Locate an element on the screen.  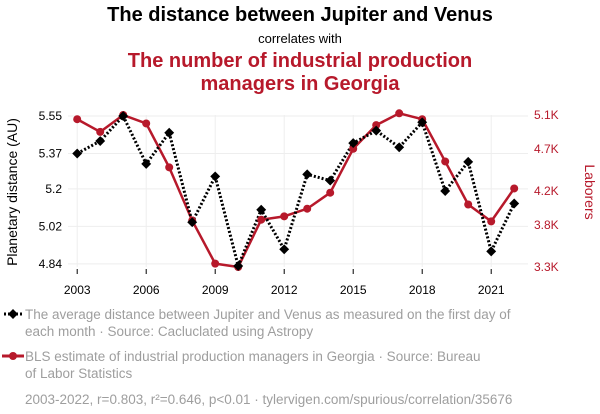
x-tick-label: 2003 is located at coordinates (77, 290).